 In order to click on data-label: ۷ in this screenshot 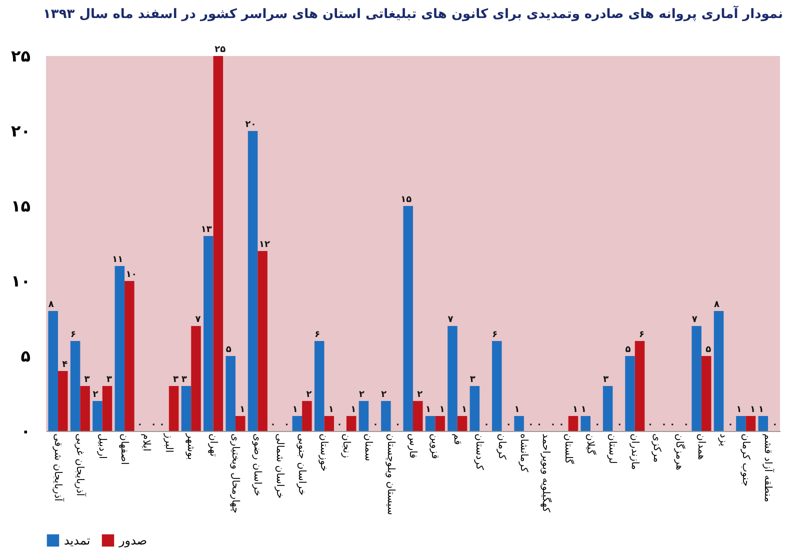, I will do `click(198, 320)`.